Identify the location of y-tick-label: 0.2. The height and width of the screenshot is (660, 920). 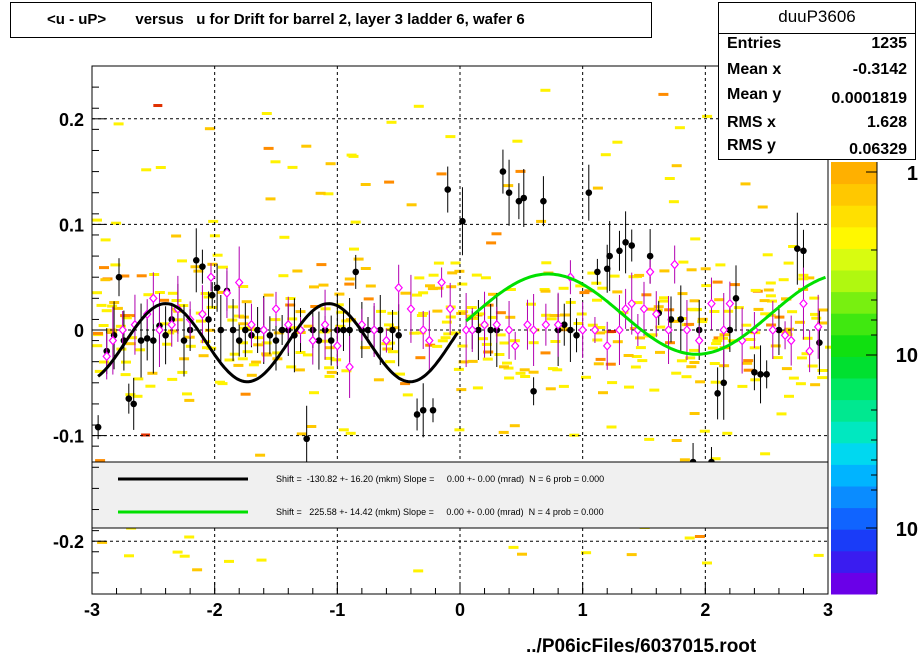
(71, 120).